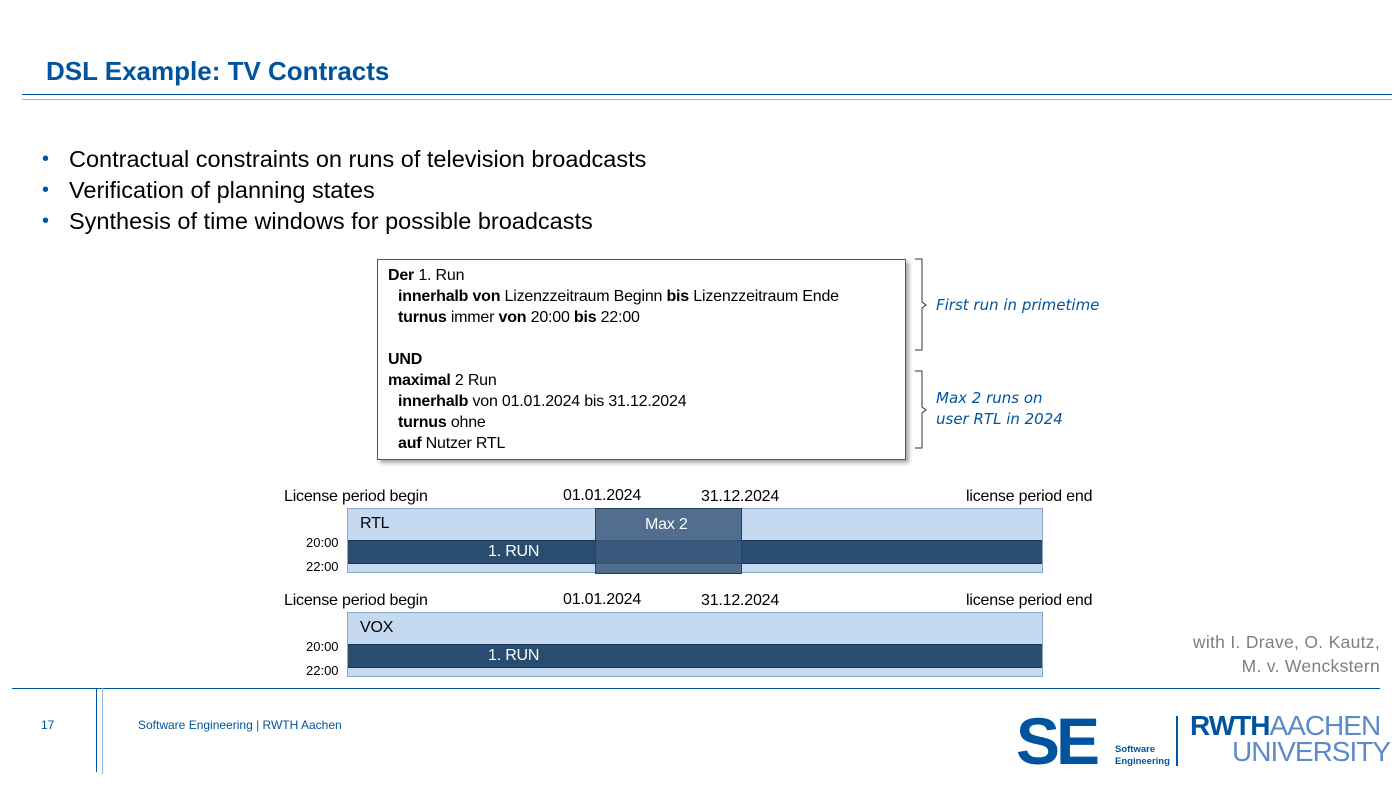 This screenshot has height=788, width=1400. What do you see at coordinates (989, 398) in the screenshot?
I see `note-max-runs-line1: Max 2 runs on` at bounding box center [989, 398].